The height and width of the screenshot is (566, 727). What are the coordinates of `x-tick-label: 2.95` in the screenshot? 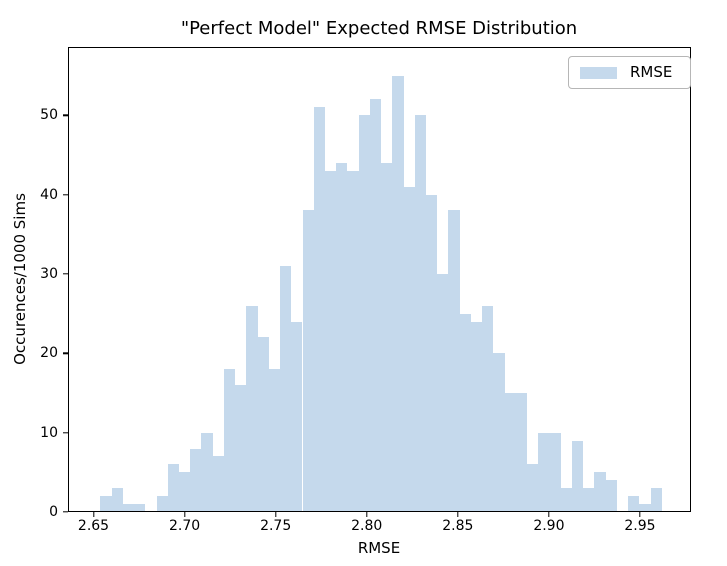 It's located at (640, 526).